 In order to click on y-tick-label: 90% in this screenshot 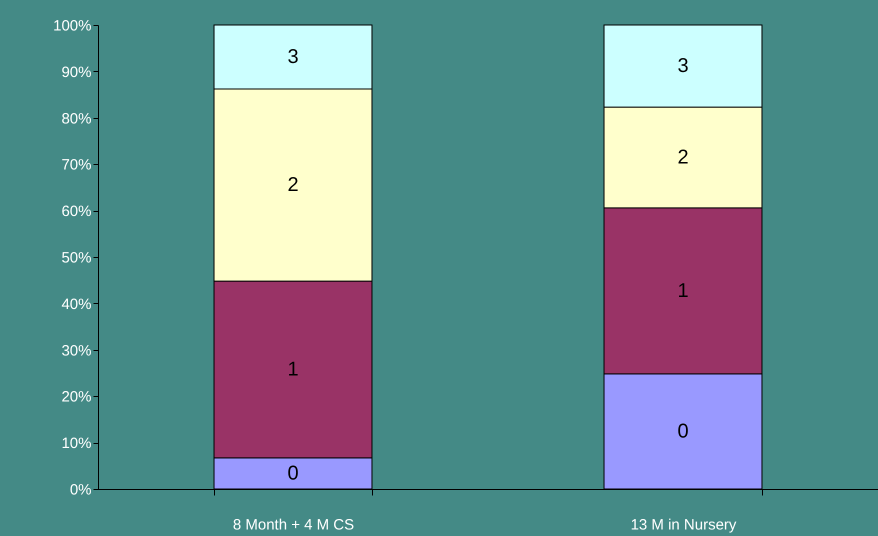, I will do `click(76, 72)`.